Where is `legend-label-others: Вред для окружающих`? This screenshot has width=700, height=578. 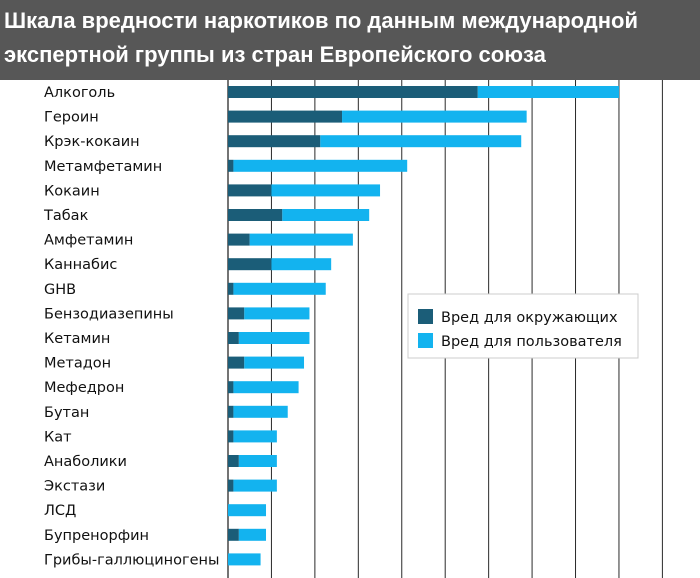 legend-label-others: Вред для окружающих is located at coordinates (529, 318).